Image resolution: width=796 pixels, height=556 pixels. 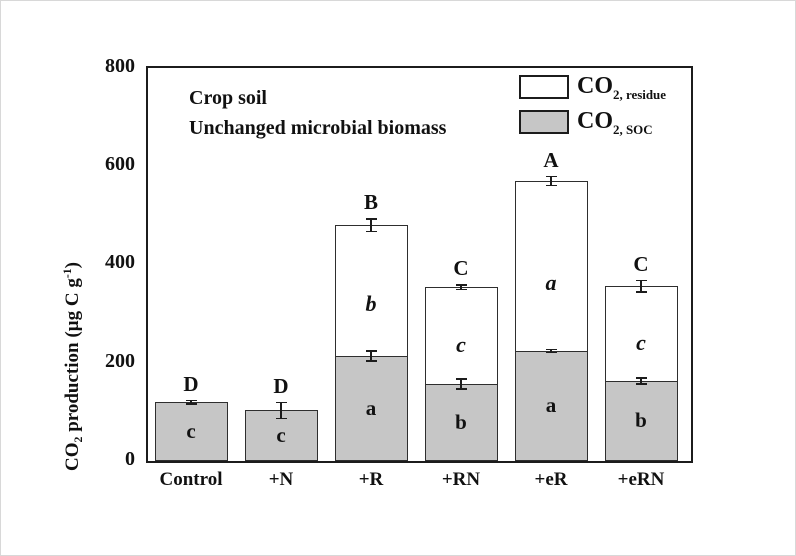 I want to click on x-label-ern: +eRN, so click(x=641, y=479).